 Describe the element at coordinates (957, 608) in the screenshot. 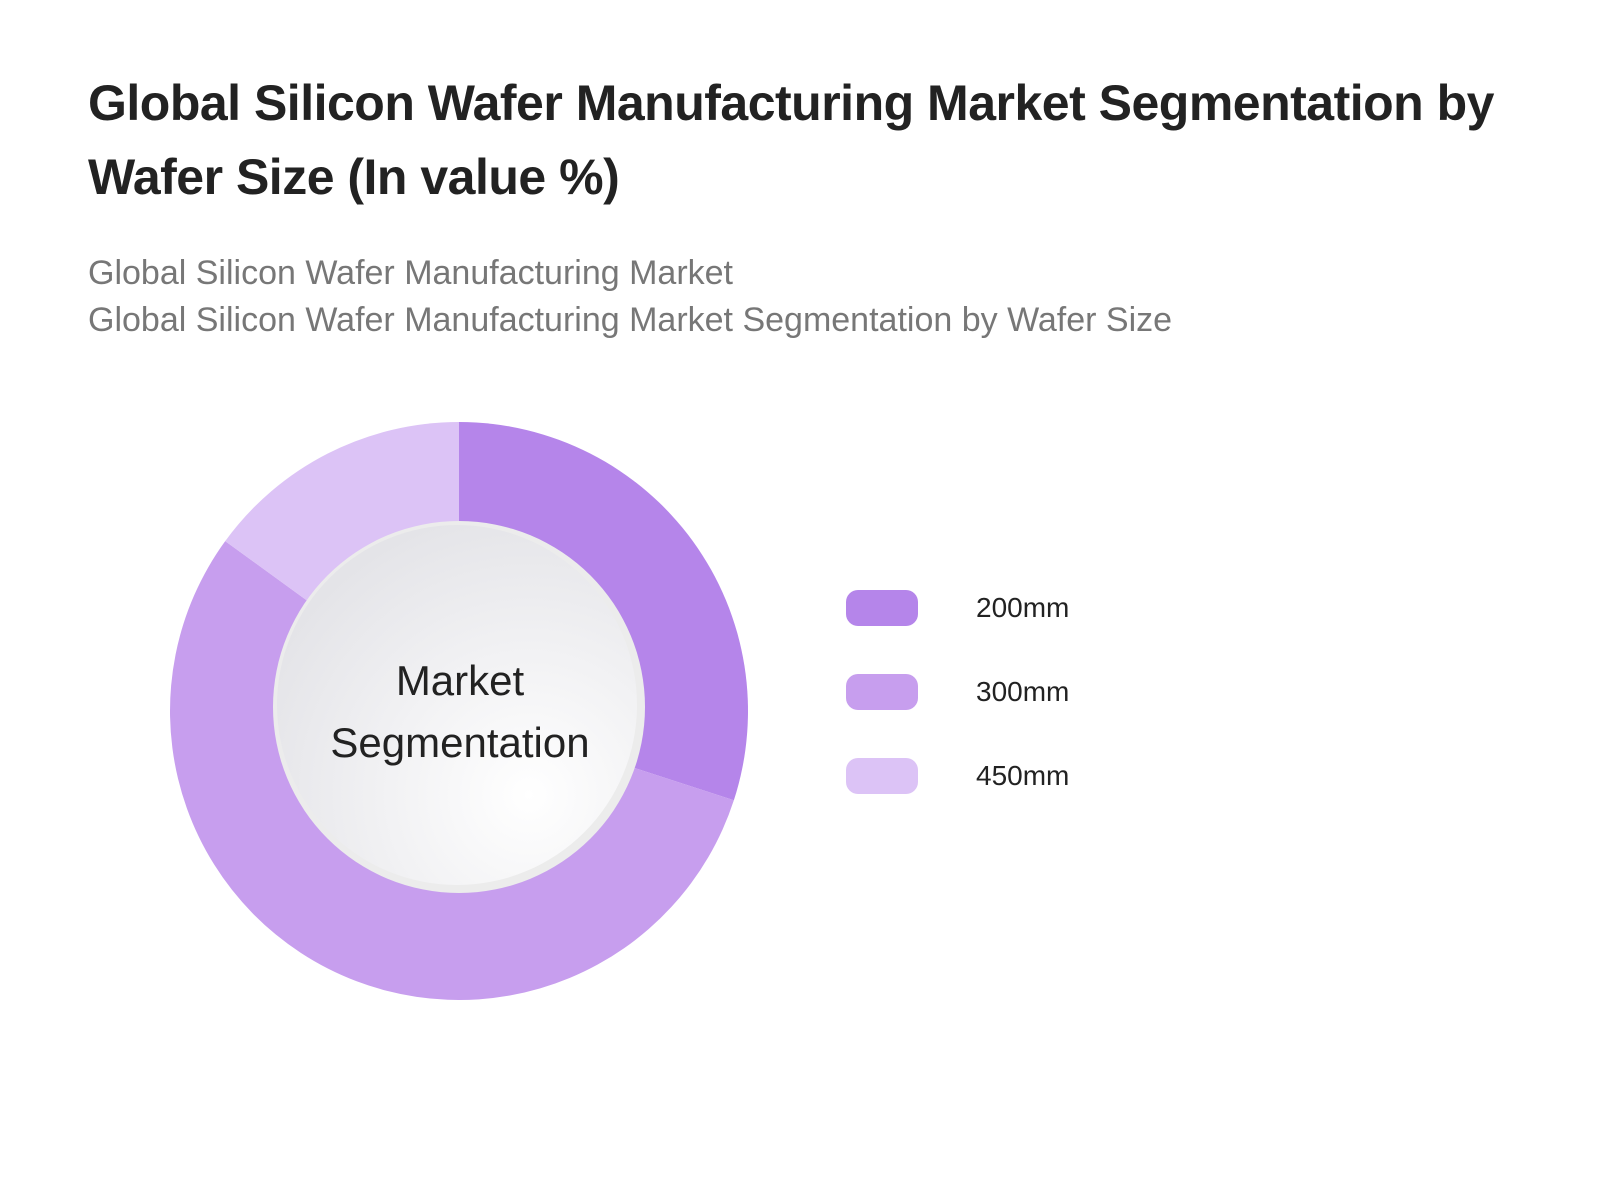

I see `legend-item-200mm: 200mm` at that location.